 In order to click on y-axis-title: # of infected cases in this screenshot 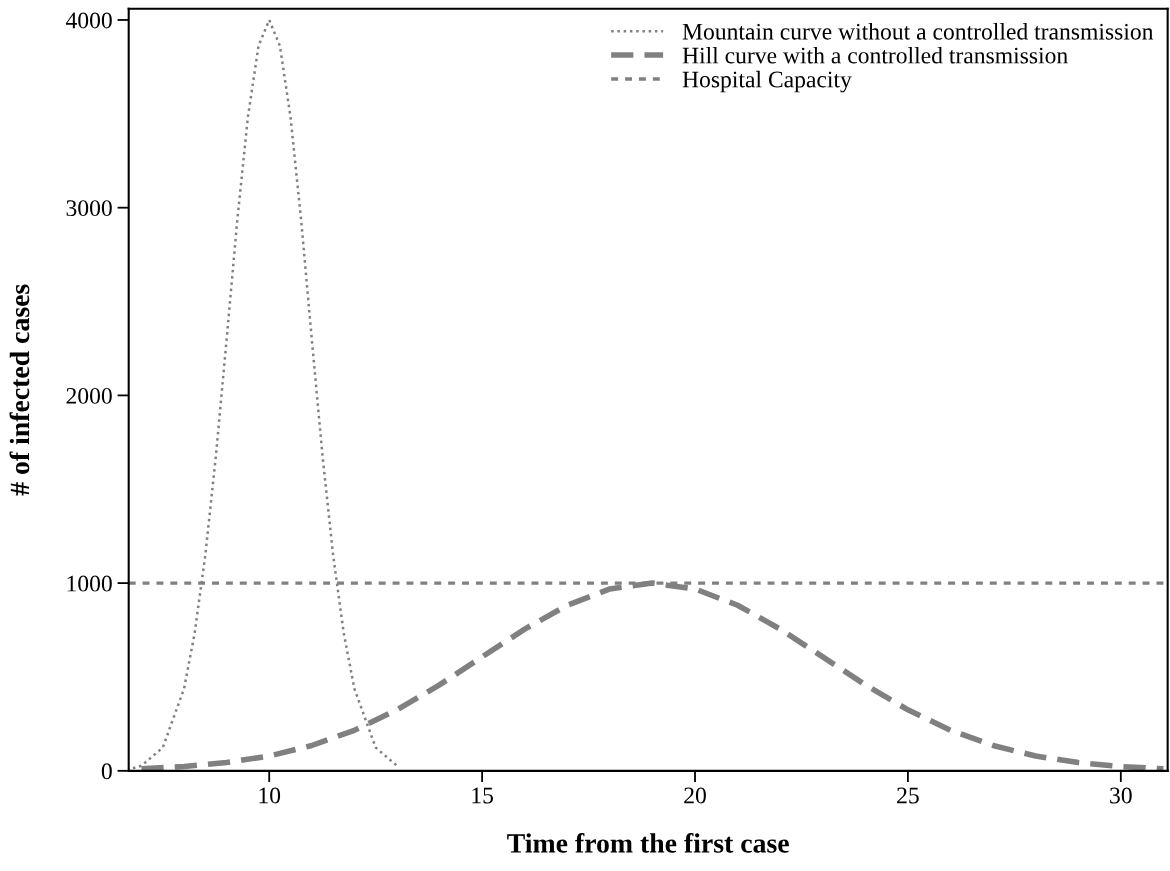, I will do `click(19, 390)`.